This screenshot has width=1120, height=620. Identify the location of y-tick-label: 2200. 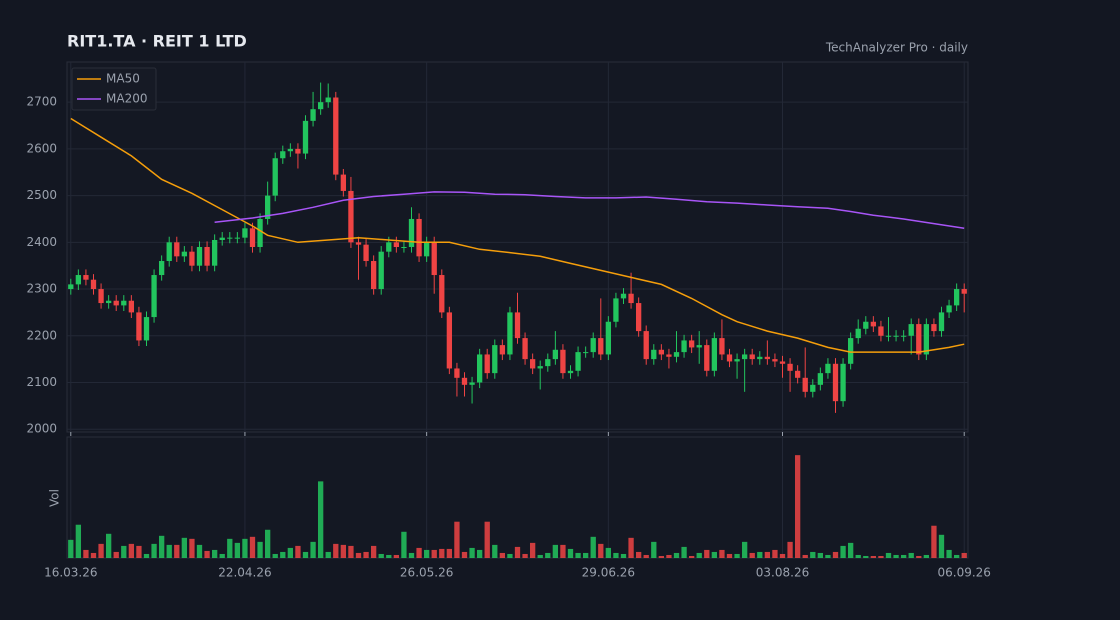
(41, 335).